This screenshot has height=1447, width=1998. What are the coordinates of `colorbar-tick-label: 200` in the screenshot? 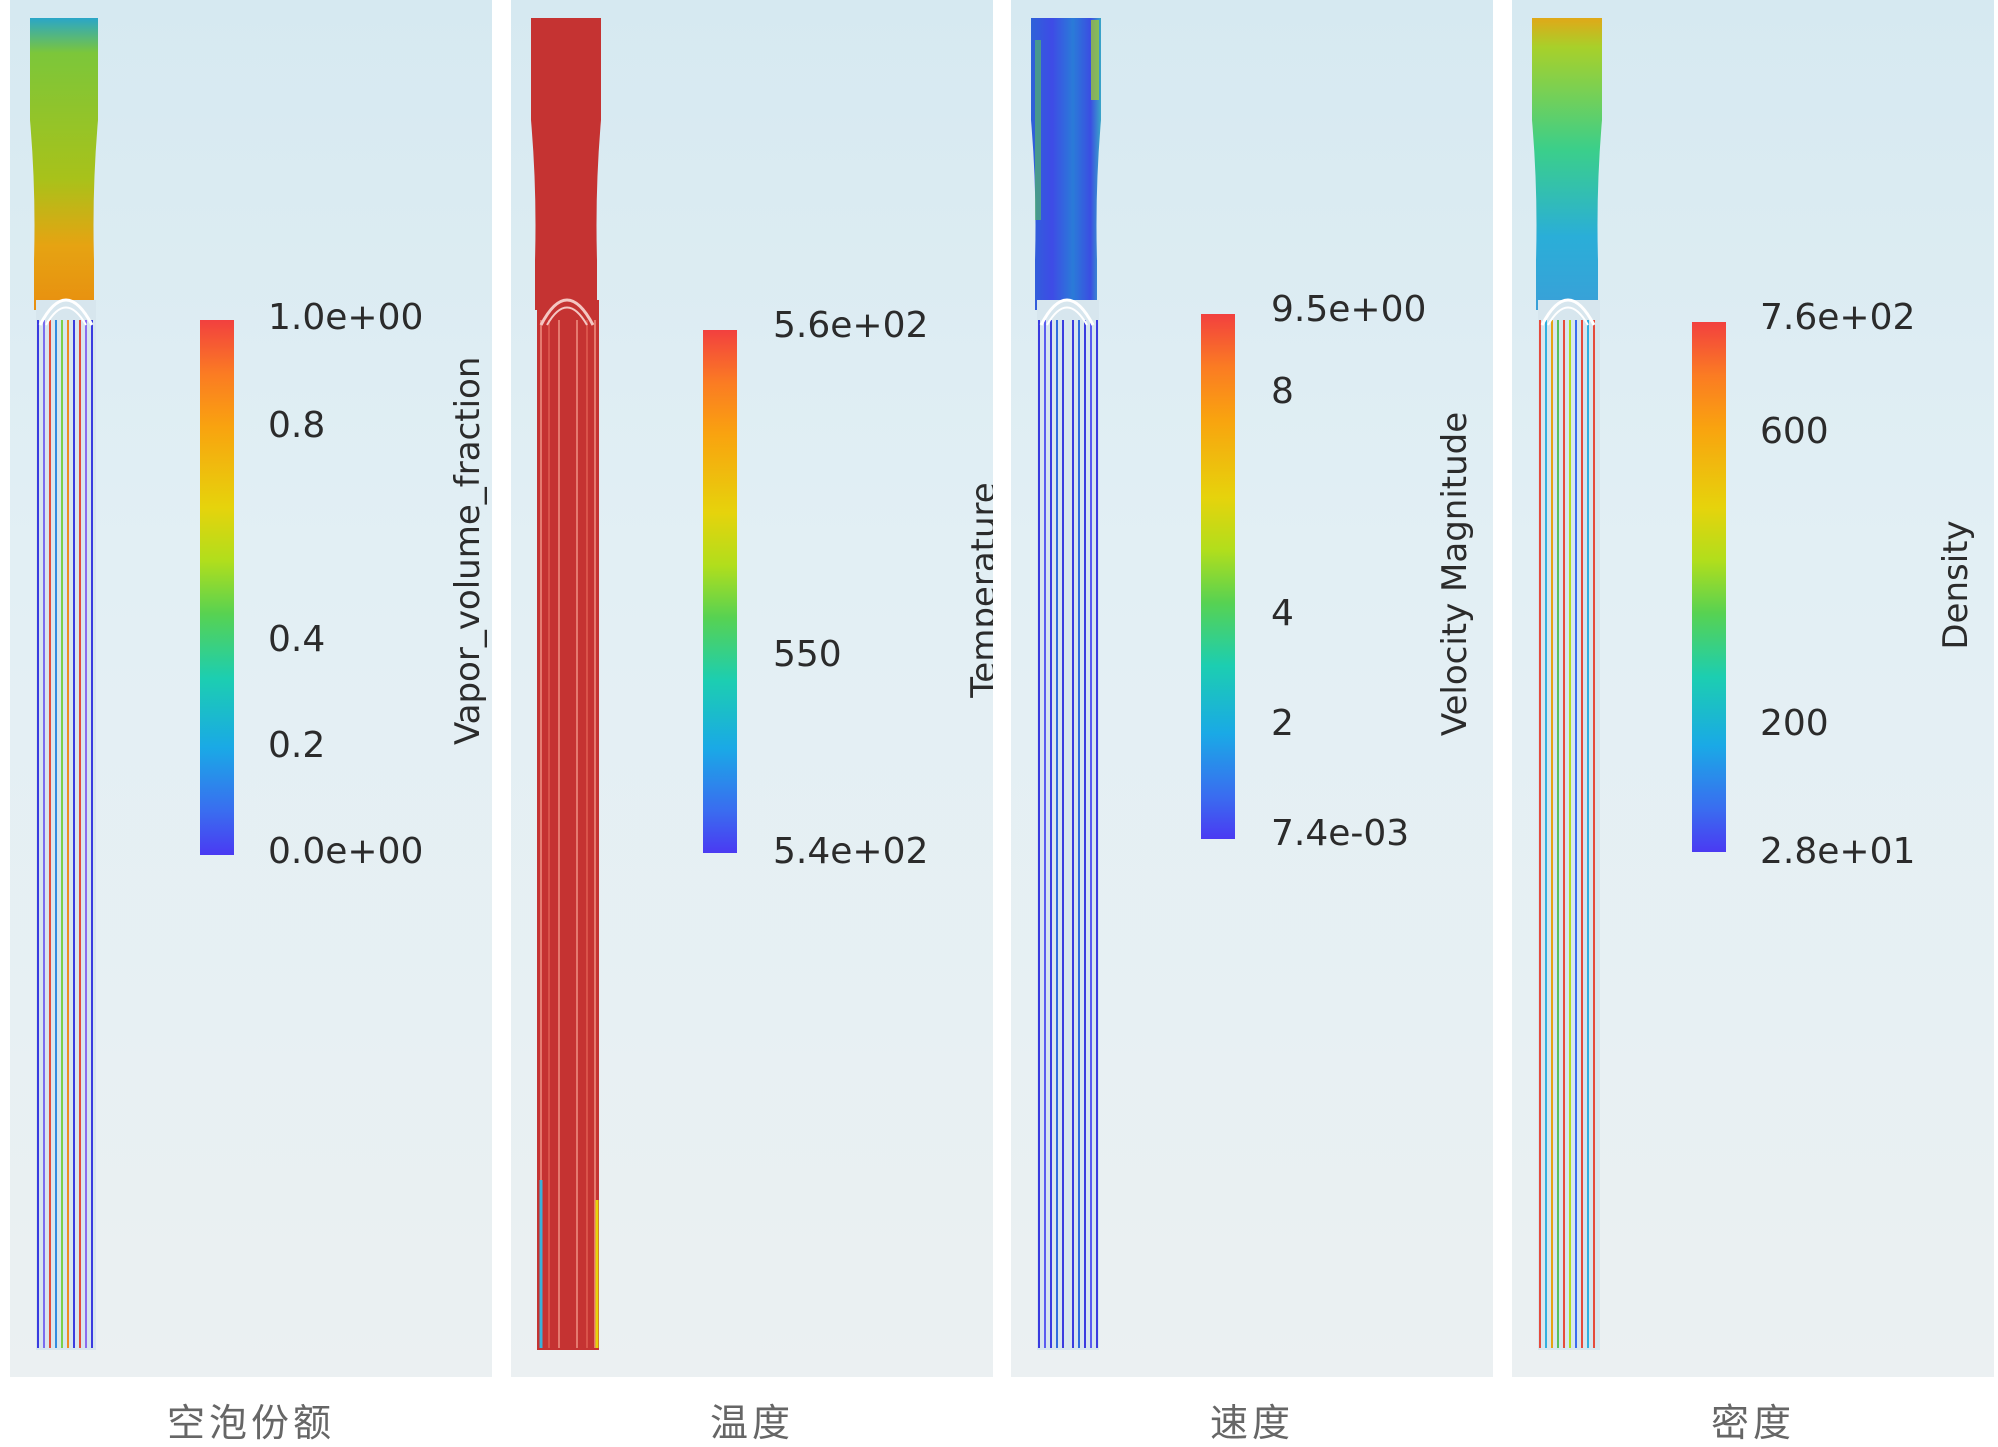 It's located at (1794, 723).